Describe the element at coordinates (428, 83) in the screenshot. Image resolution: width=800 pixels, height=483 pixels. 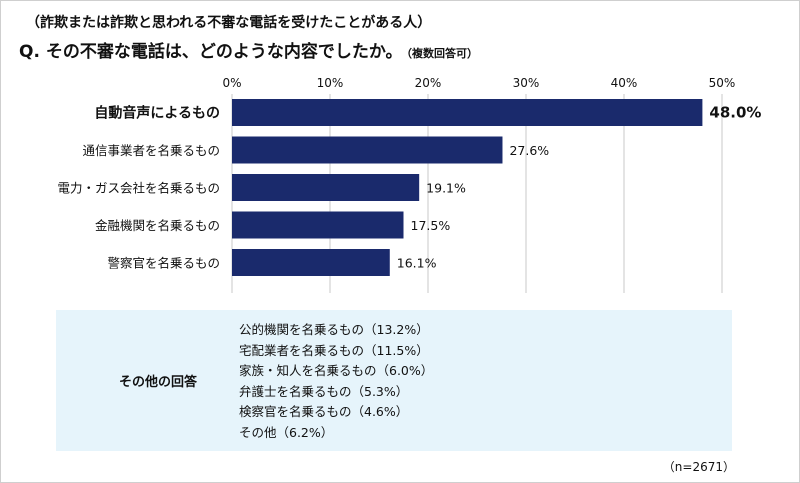
I see `x-tick-label: 20%` at that location.